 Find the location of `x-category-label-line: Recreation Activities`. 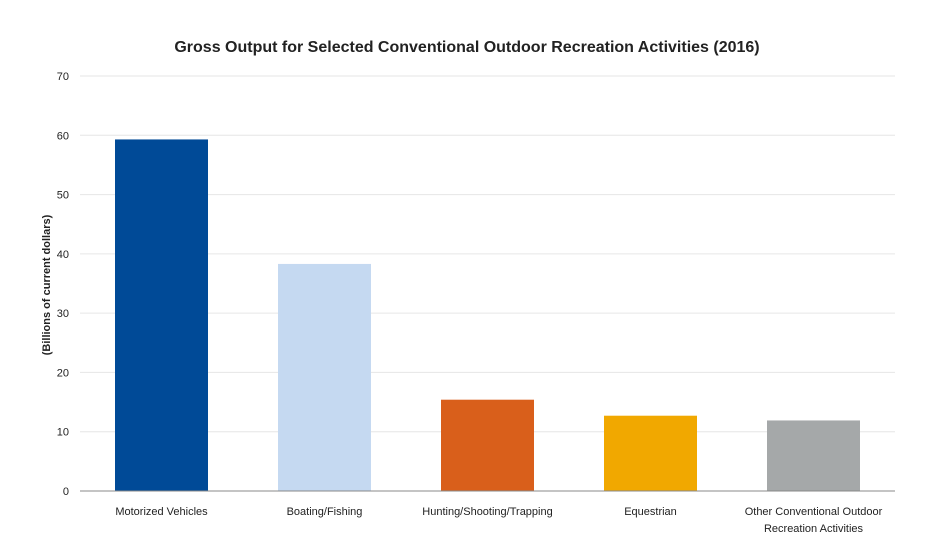

x-category-label-line: Recreation Activities is located at coordinates (814, 529).